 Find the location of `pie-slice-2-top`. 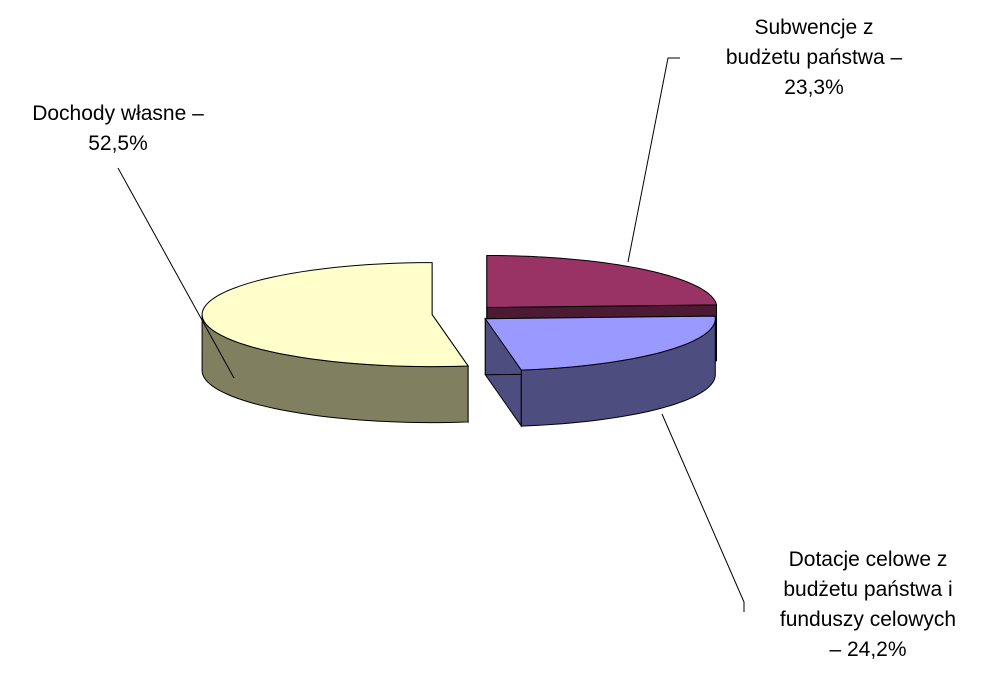

pie-slice-2-top is located at coordinates (600, 343).